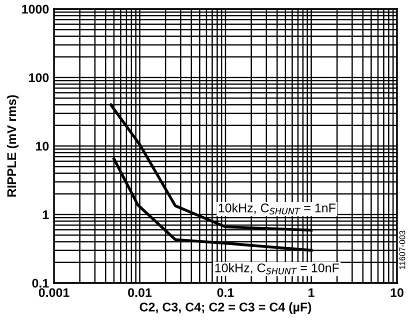 This screenshot has height=321, width=415. I want to click on x-tick-label: 1, so click(311, 292).